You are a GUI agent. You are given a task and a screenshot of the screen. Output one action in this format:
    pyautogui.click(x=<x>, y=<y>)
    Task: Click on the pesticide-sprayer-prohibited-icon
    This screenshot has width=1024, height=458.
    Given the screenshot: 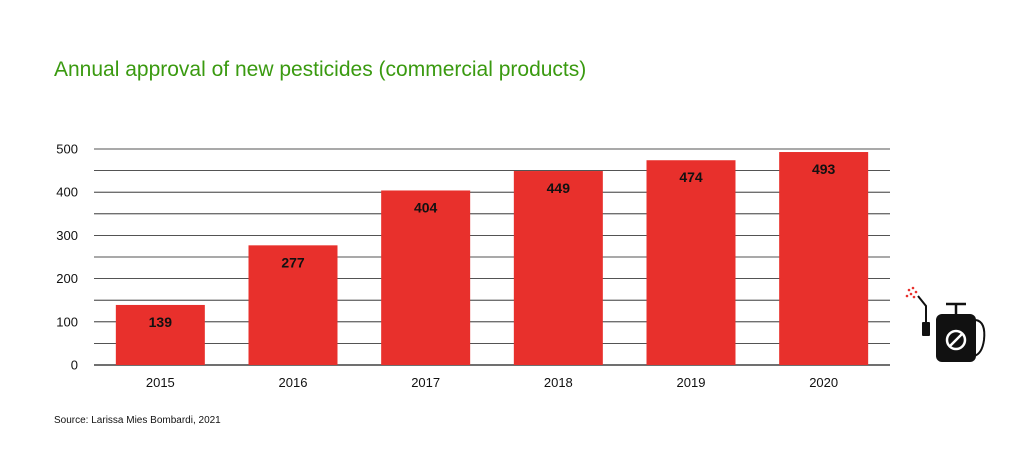 What is the action you would take?
    pyautogui.click(x=945, y=324)
    